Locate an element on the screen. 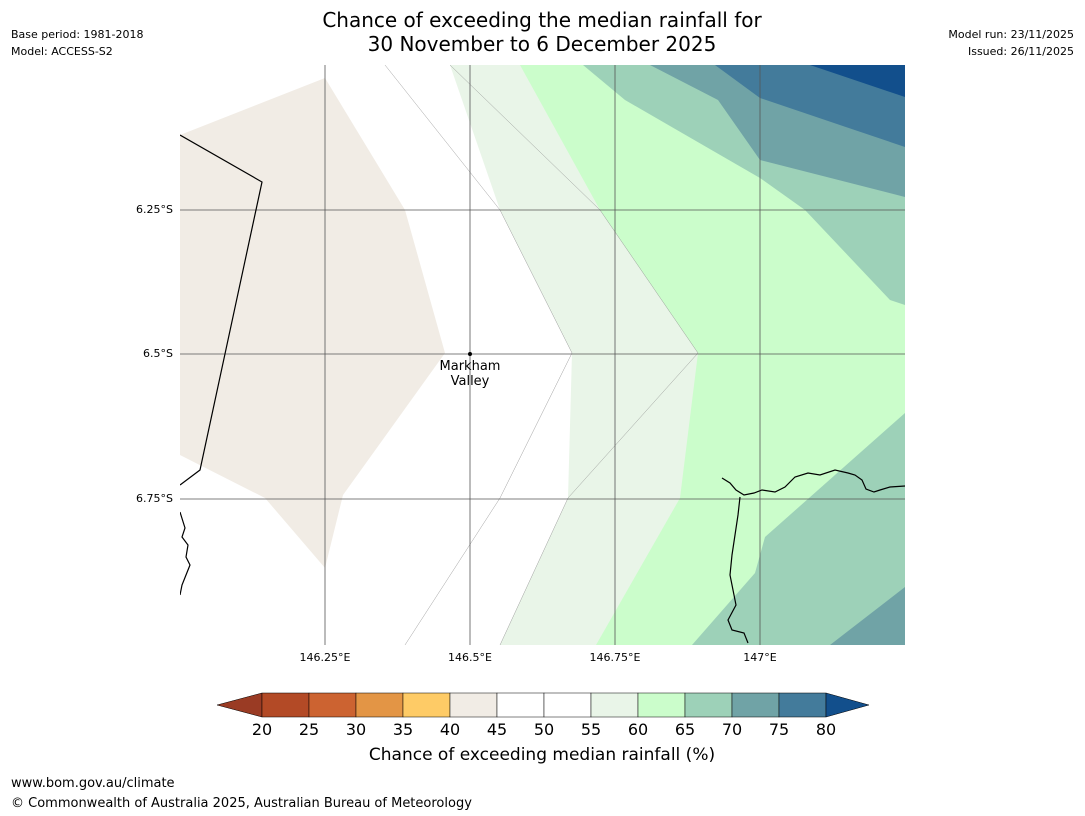 The height and width of the screenshot is (816, 1085). issued-text: Issued: 26/11/2025 is located at coordinates (1020, 51).